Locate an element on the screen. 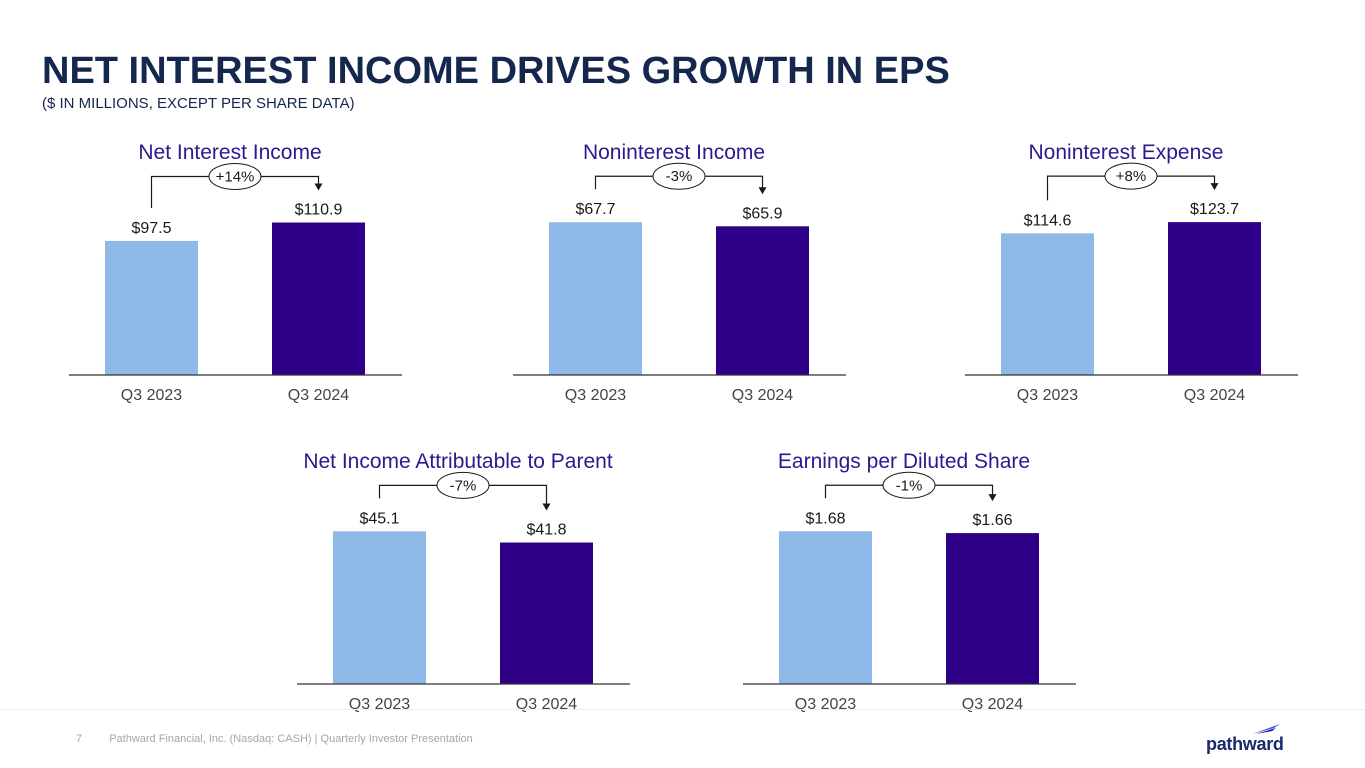 Image resolution: width=1365 pixels, height=768 pixels. logo-mark-icon is located at coordinates (1266, 729).